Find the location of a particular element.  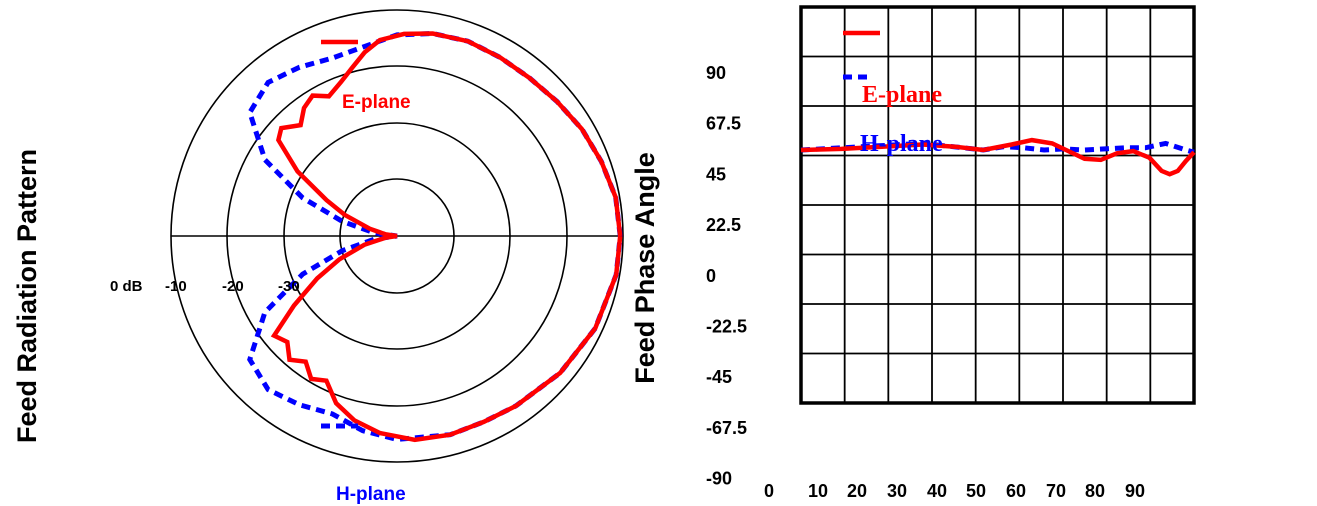

phase-x-tick-label: 0 is located at coordinates (769, 491).